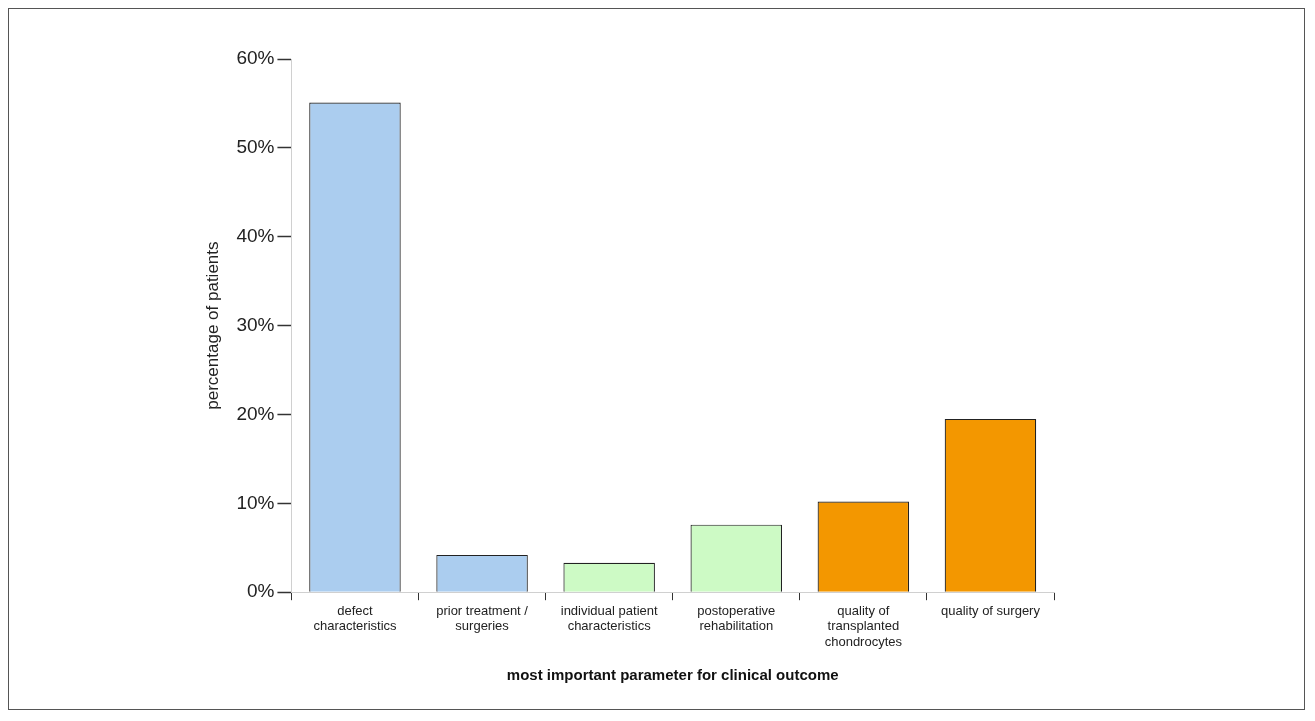  What do you see at coordinates (255, 58) in the screenshot?
I see `y-tick-label: 60%` at bounding box center [255, 58].